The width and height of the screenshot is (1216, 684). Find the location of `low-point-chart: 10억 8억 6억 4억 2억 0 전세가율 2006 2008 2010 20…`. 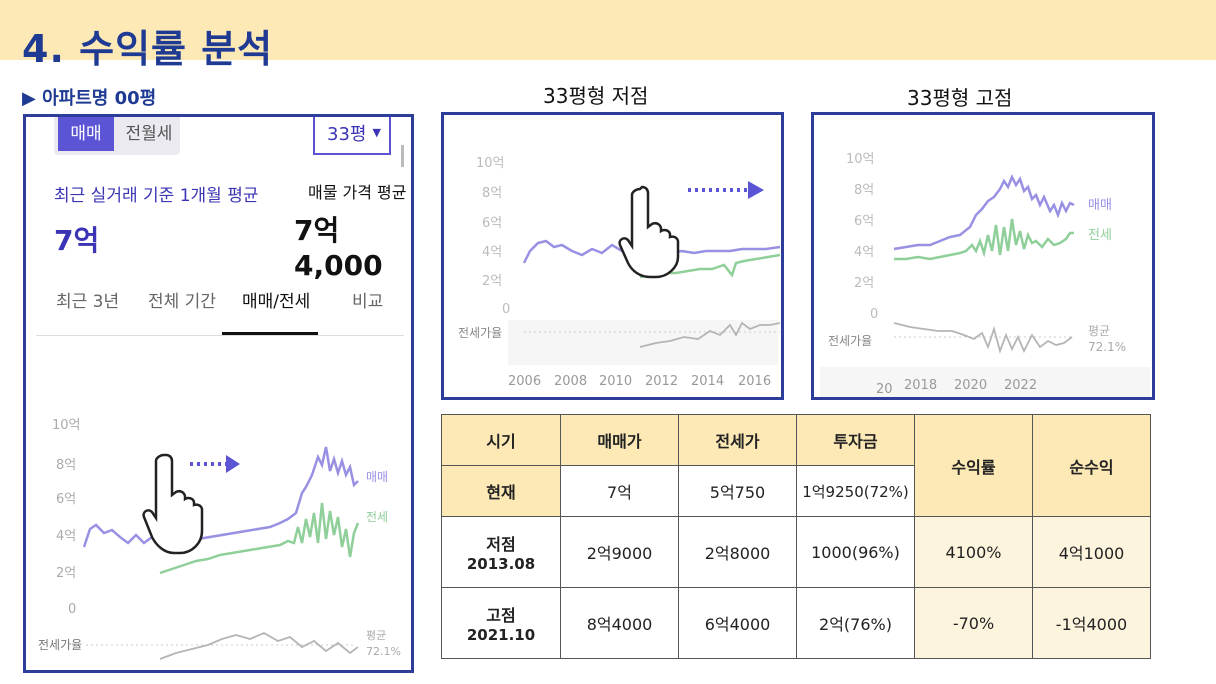

low-point-chart: 10억 8억 6억 4억 2억 0 전세가율 2006 2008 2010 20… is located at coordinates (612, 256).